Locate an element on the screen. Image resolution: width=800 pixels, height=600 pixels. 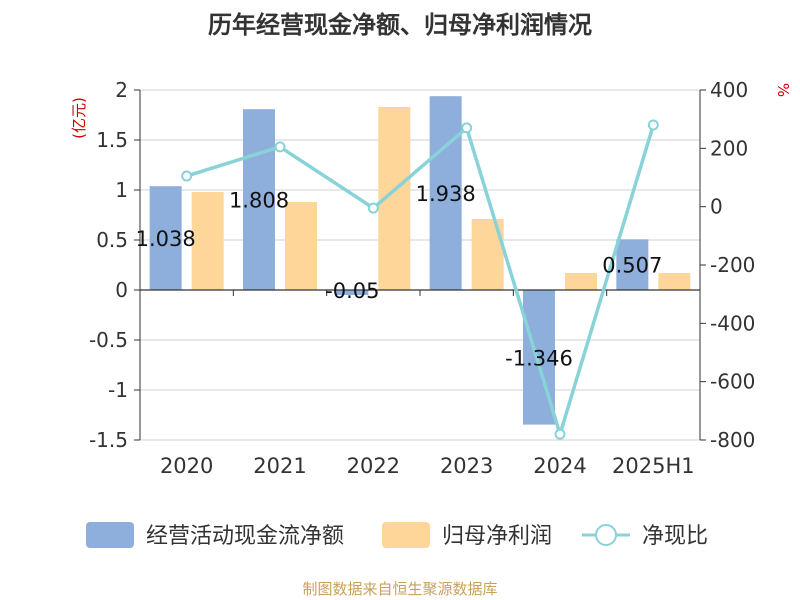
bar-value-label: -0.05 is located at coordinates (352, 291).